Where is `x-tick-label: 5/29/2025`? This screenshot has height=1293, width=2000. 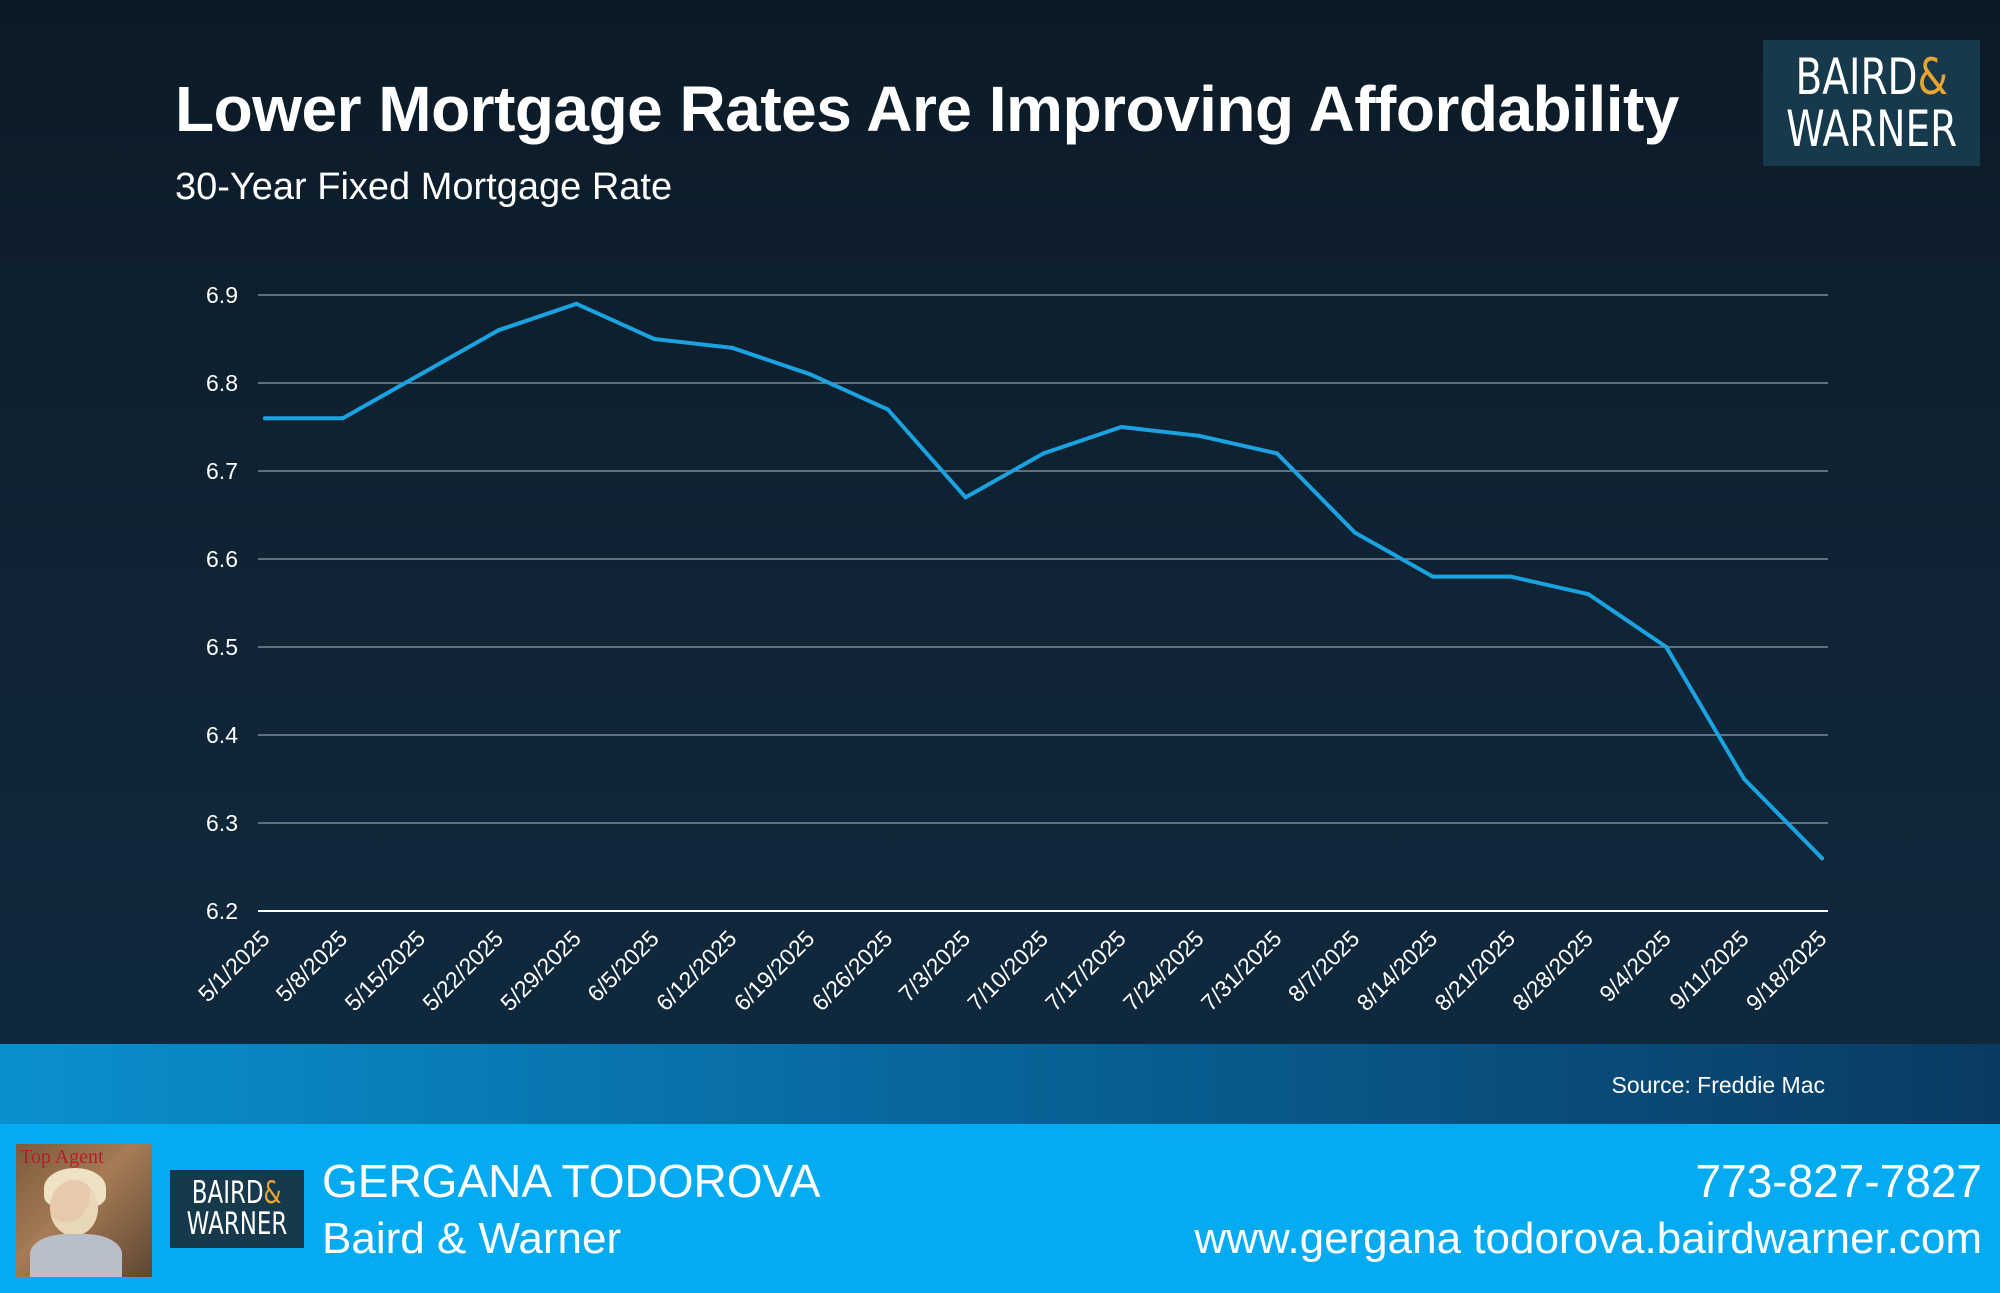 x-tick-label: 5/29/2025 is located at coordinates (540, 970).